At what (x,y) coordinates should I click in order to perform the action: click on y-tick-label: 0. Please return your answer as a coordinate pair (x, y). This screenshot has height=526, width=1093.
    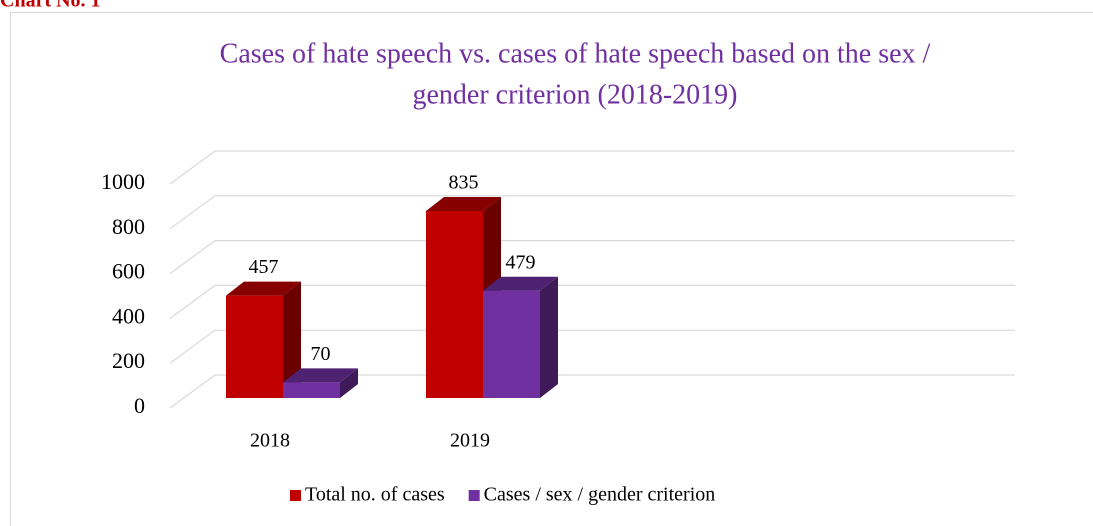
    Looking at the image, I should click on (139, 405).